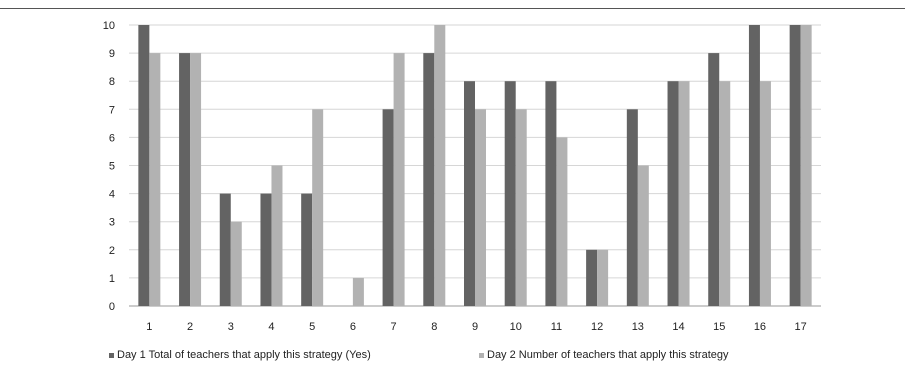 The width and height of the screenshot is (905, 367). I want to click on y-tick-label: 3, so click(112, 223).